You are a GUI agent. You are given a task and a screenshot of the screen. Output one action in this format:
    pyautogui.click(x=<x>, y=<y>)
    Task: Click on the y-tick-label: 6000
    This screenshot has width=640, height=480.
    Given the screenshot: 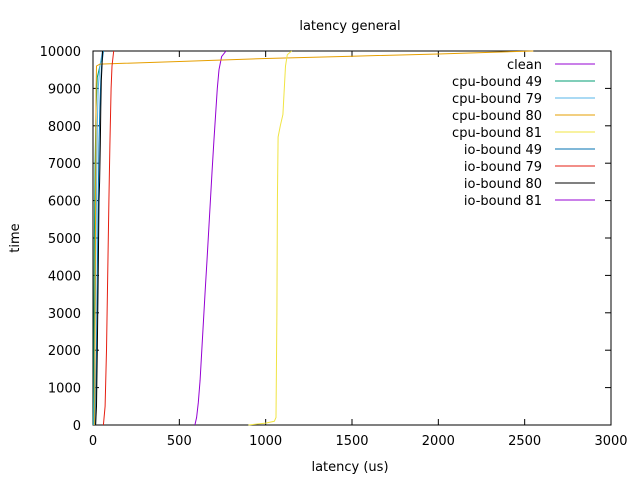 What is the action you would take?
    pyautogui.click(x=64, y=202)
    